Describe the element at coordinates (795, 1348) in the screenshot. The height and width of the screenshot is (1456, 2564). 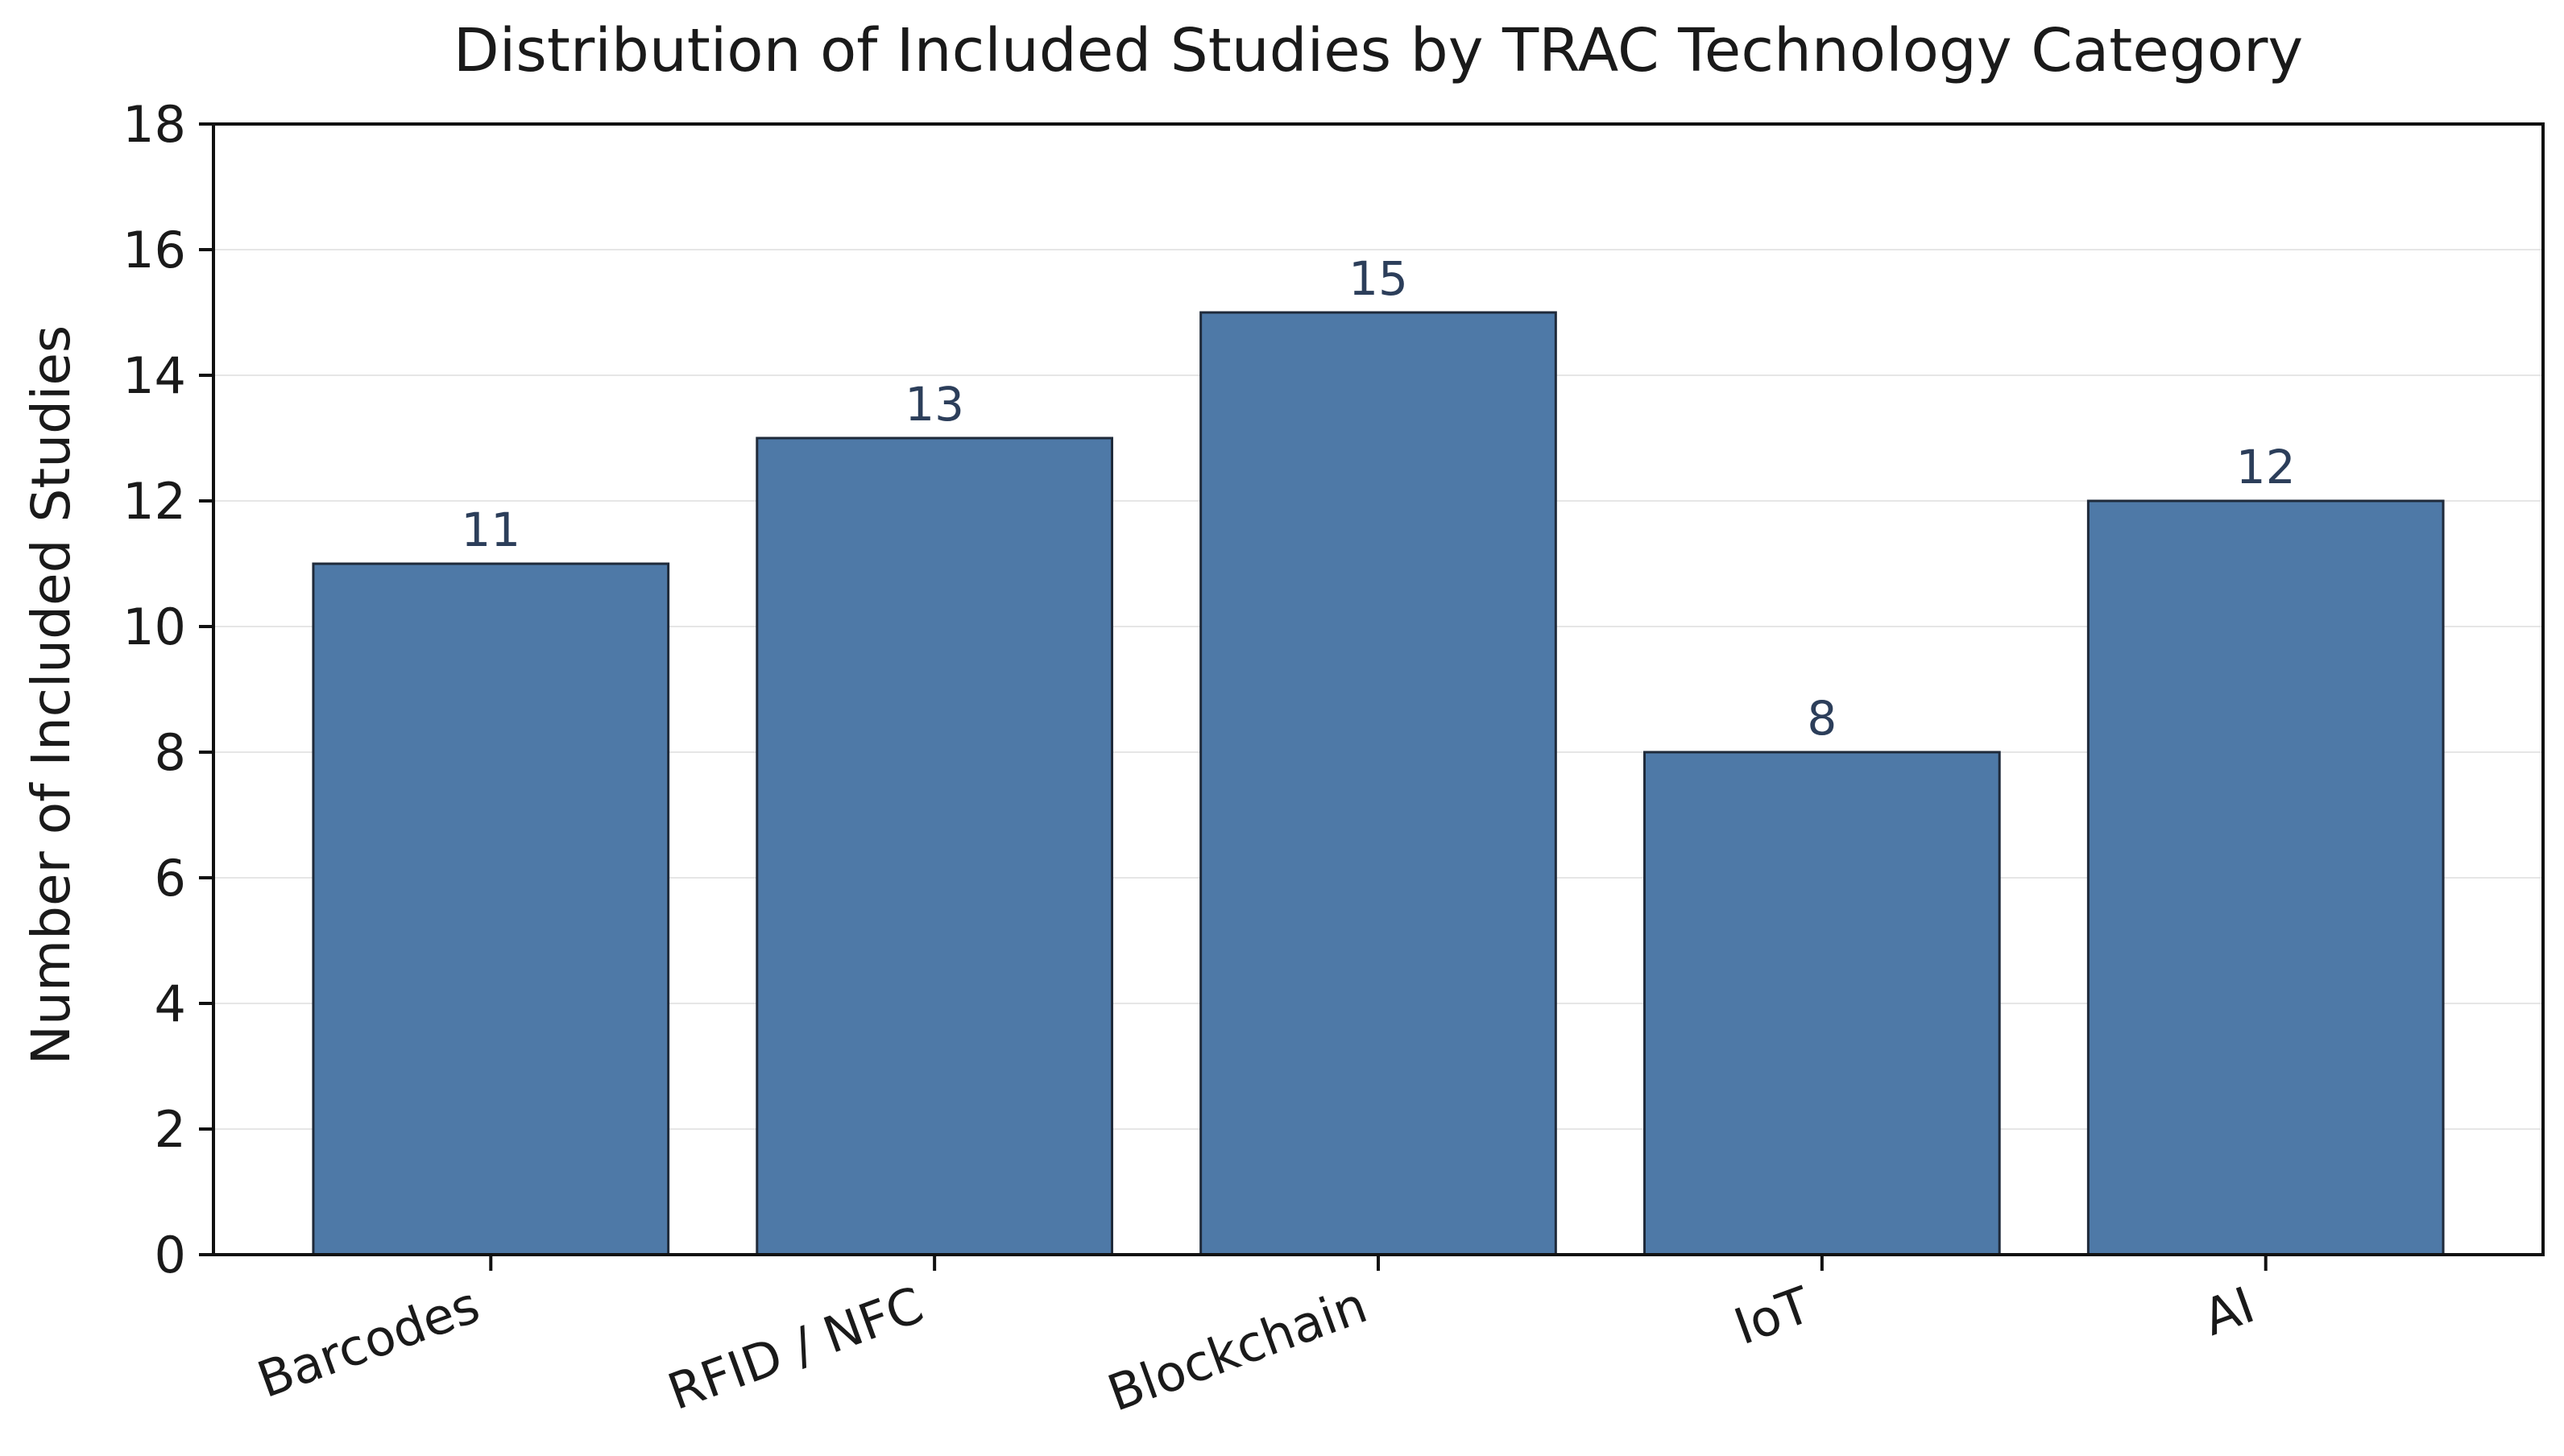
I see `x-tick-label: RFID / NFC` at that location.